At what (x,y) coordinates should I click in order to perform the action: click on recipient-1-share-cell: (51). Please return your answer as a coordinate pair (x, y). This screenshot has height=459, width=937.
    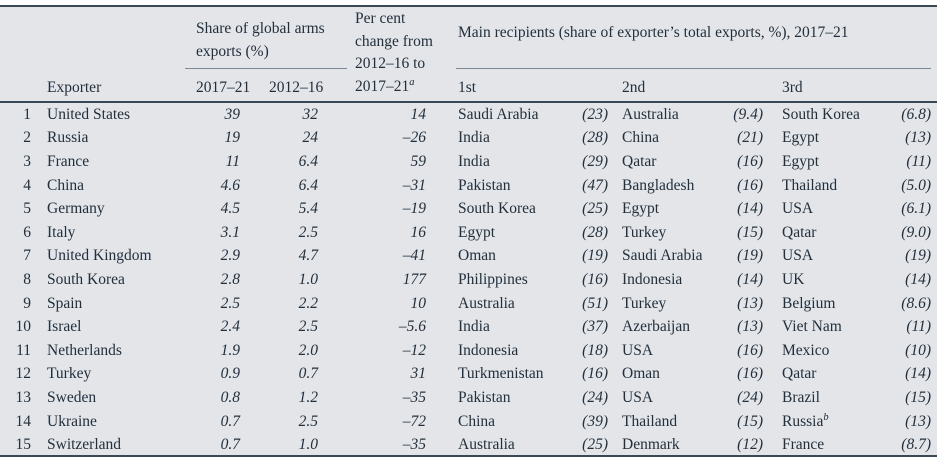
    Looking at the image, I should click on (595, 303).